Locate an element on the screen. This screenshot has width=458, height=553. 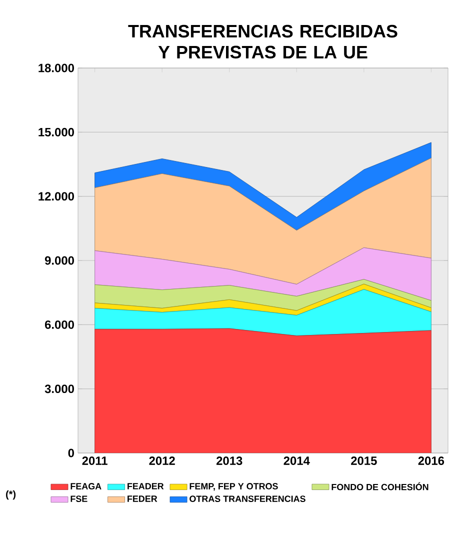
x-tick-label: 2014 is located at coordinates (297, 460).